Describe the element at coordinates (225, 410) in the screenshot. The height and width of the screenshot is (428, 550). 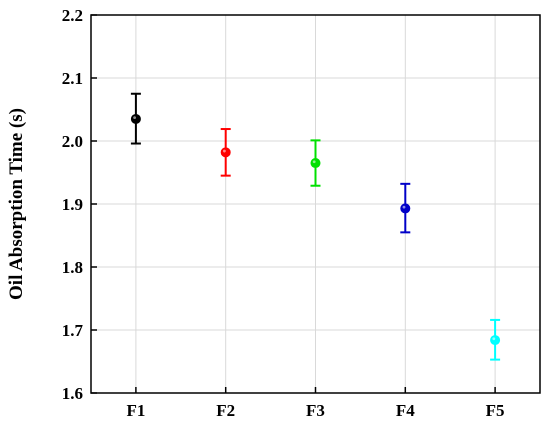
I see `x-tick-label: F2` at that location.